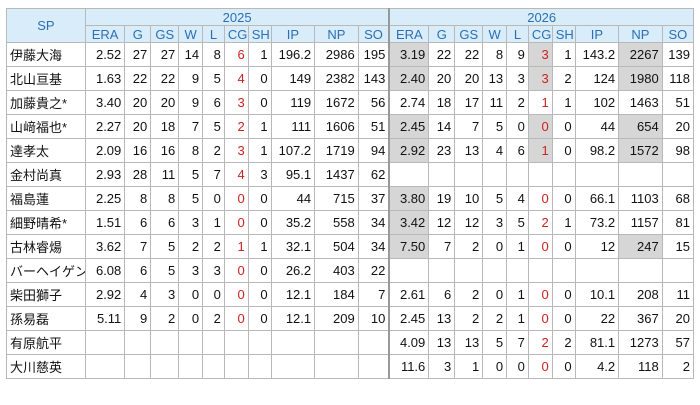 The image size is (700, 405). Describe the element at coordinates (350, 174) in the screenshot. I see `player-row: 金村尚真 2.93 28 11 5 7 4 3 95.1 1437 62` at that location.